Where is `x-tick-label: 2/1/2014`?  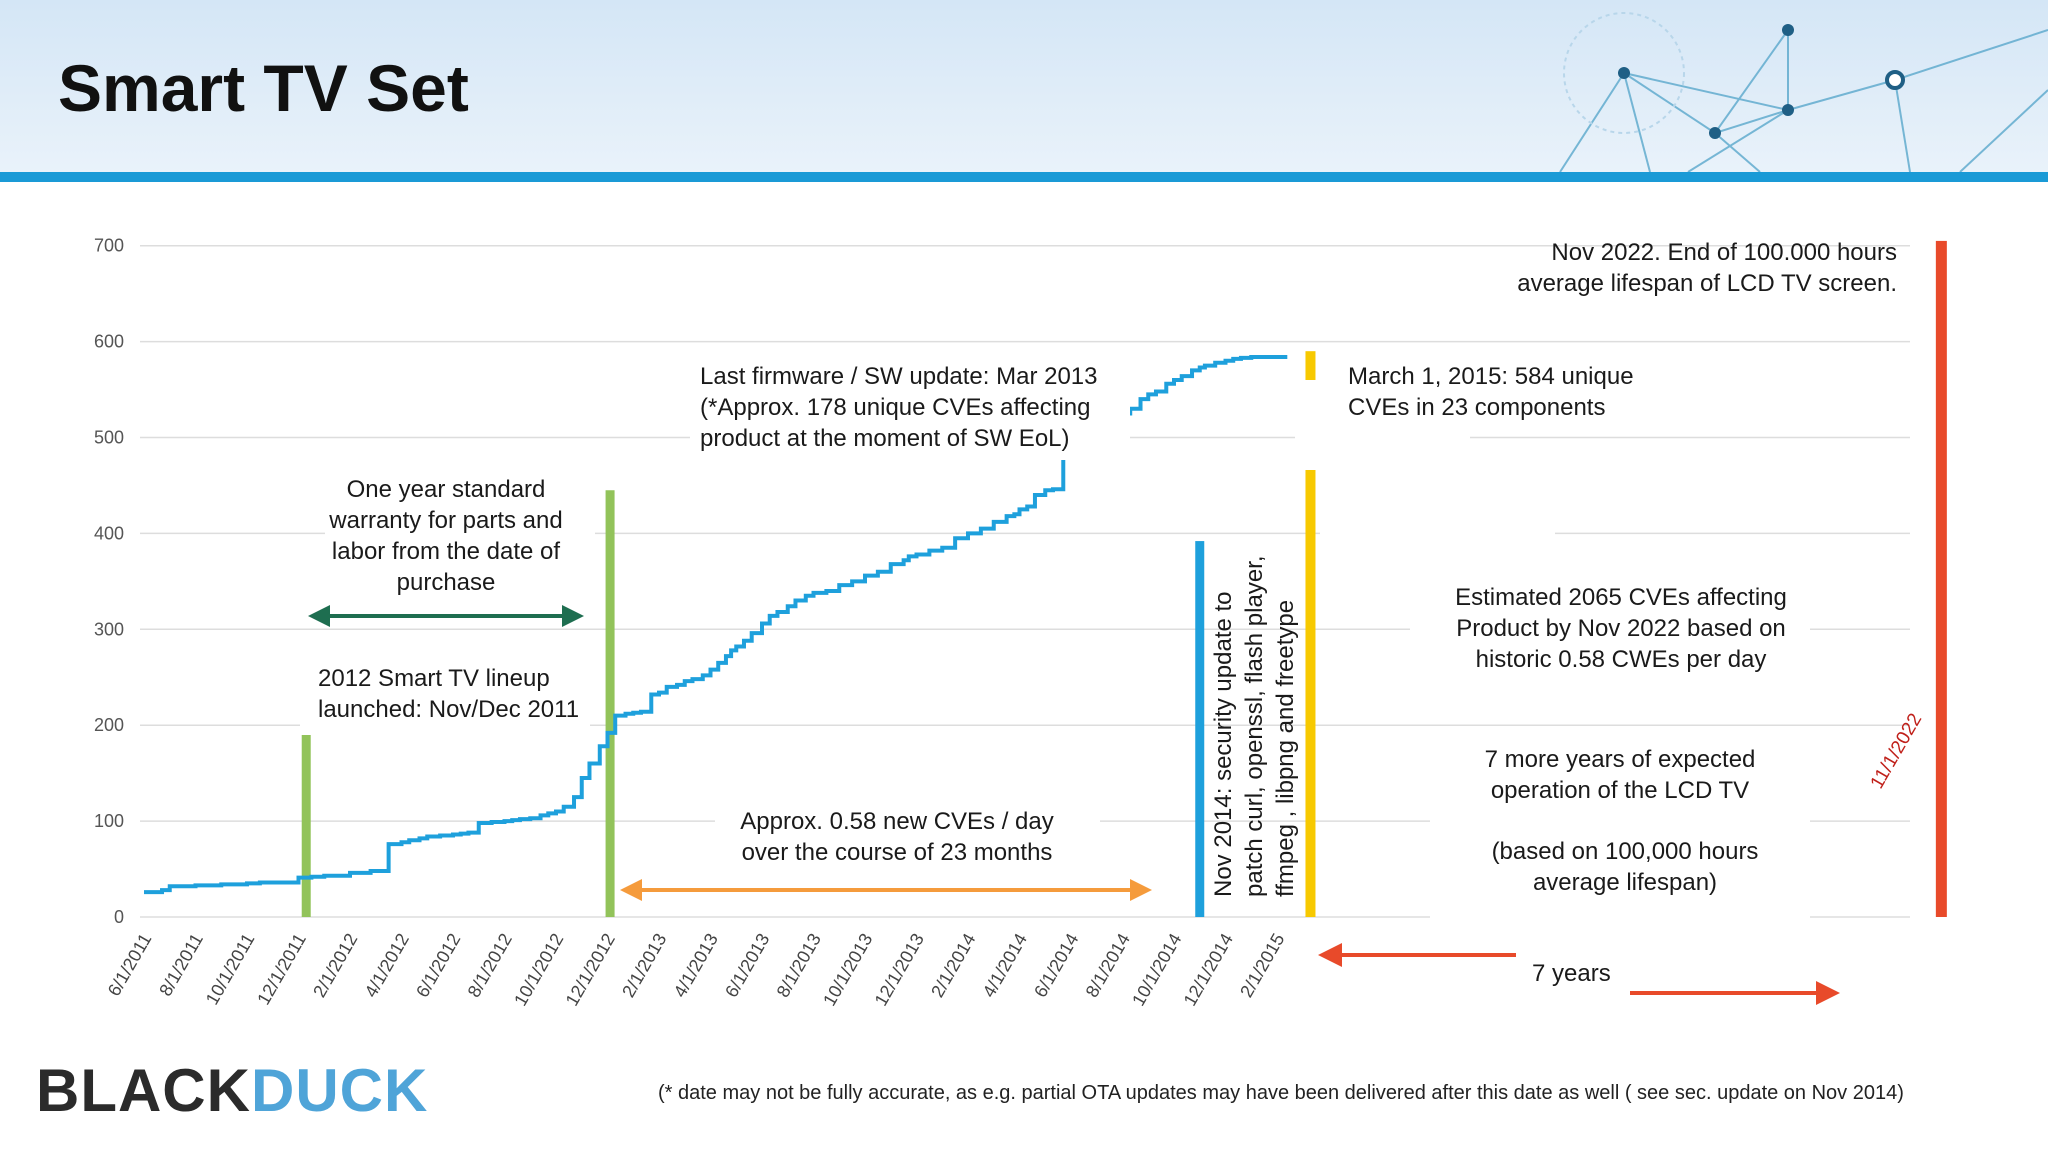
x-tick-label: 2/1/2014 is located at coordinates (953, 965).